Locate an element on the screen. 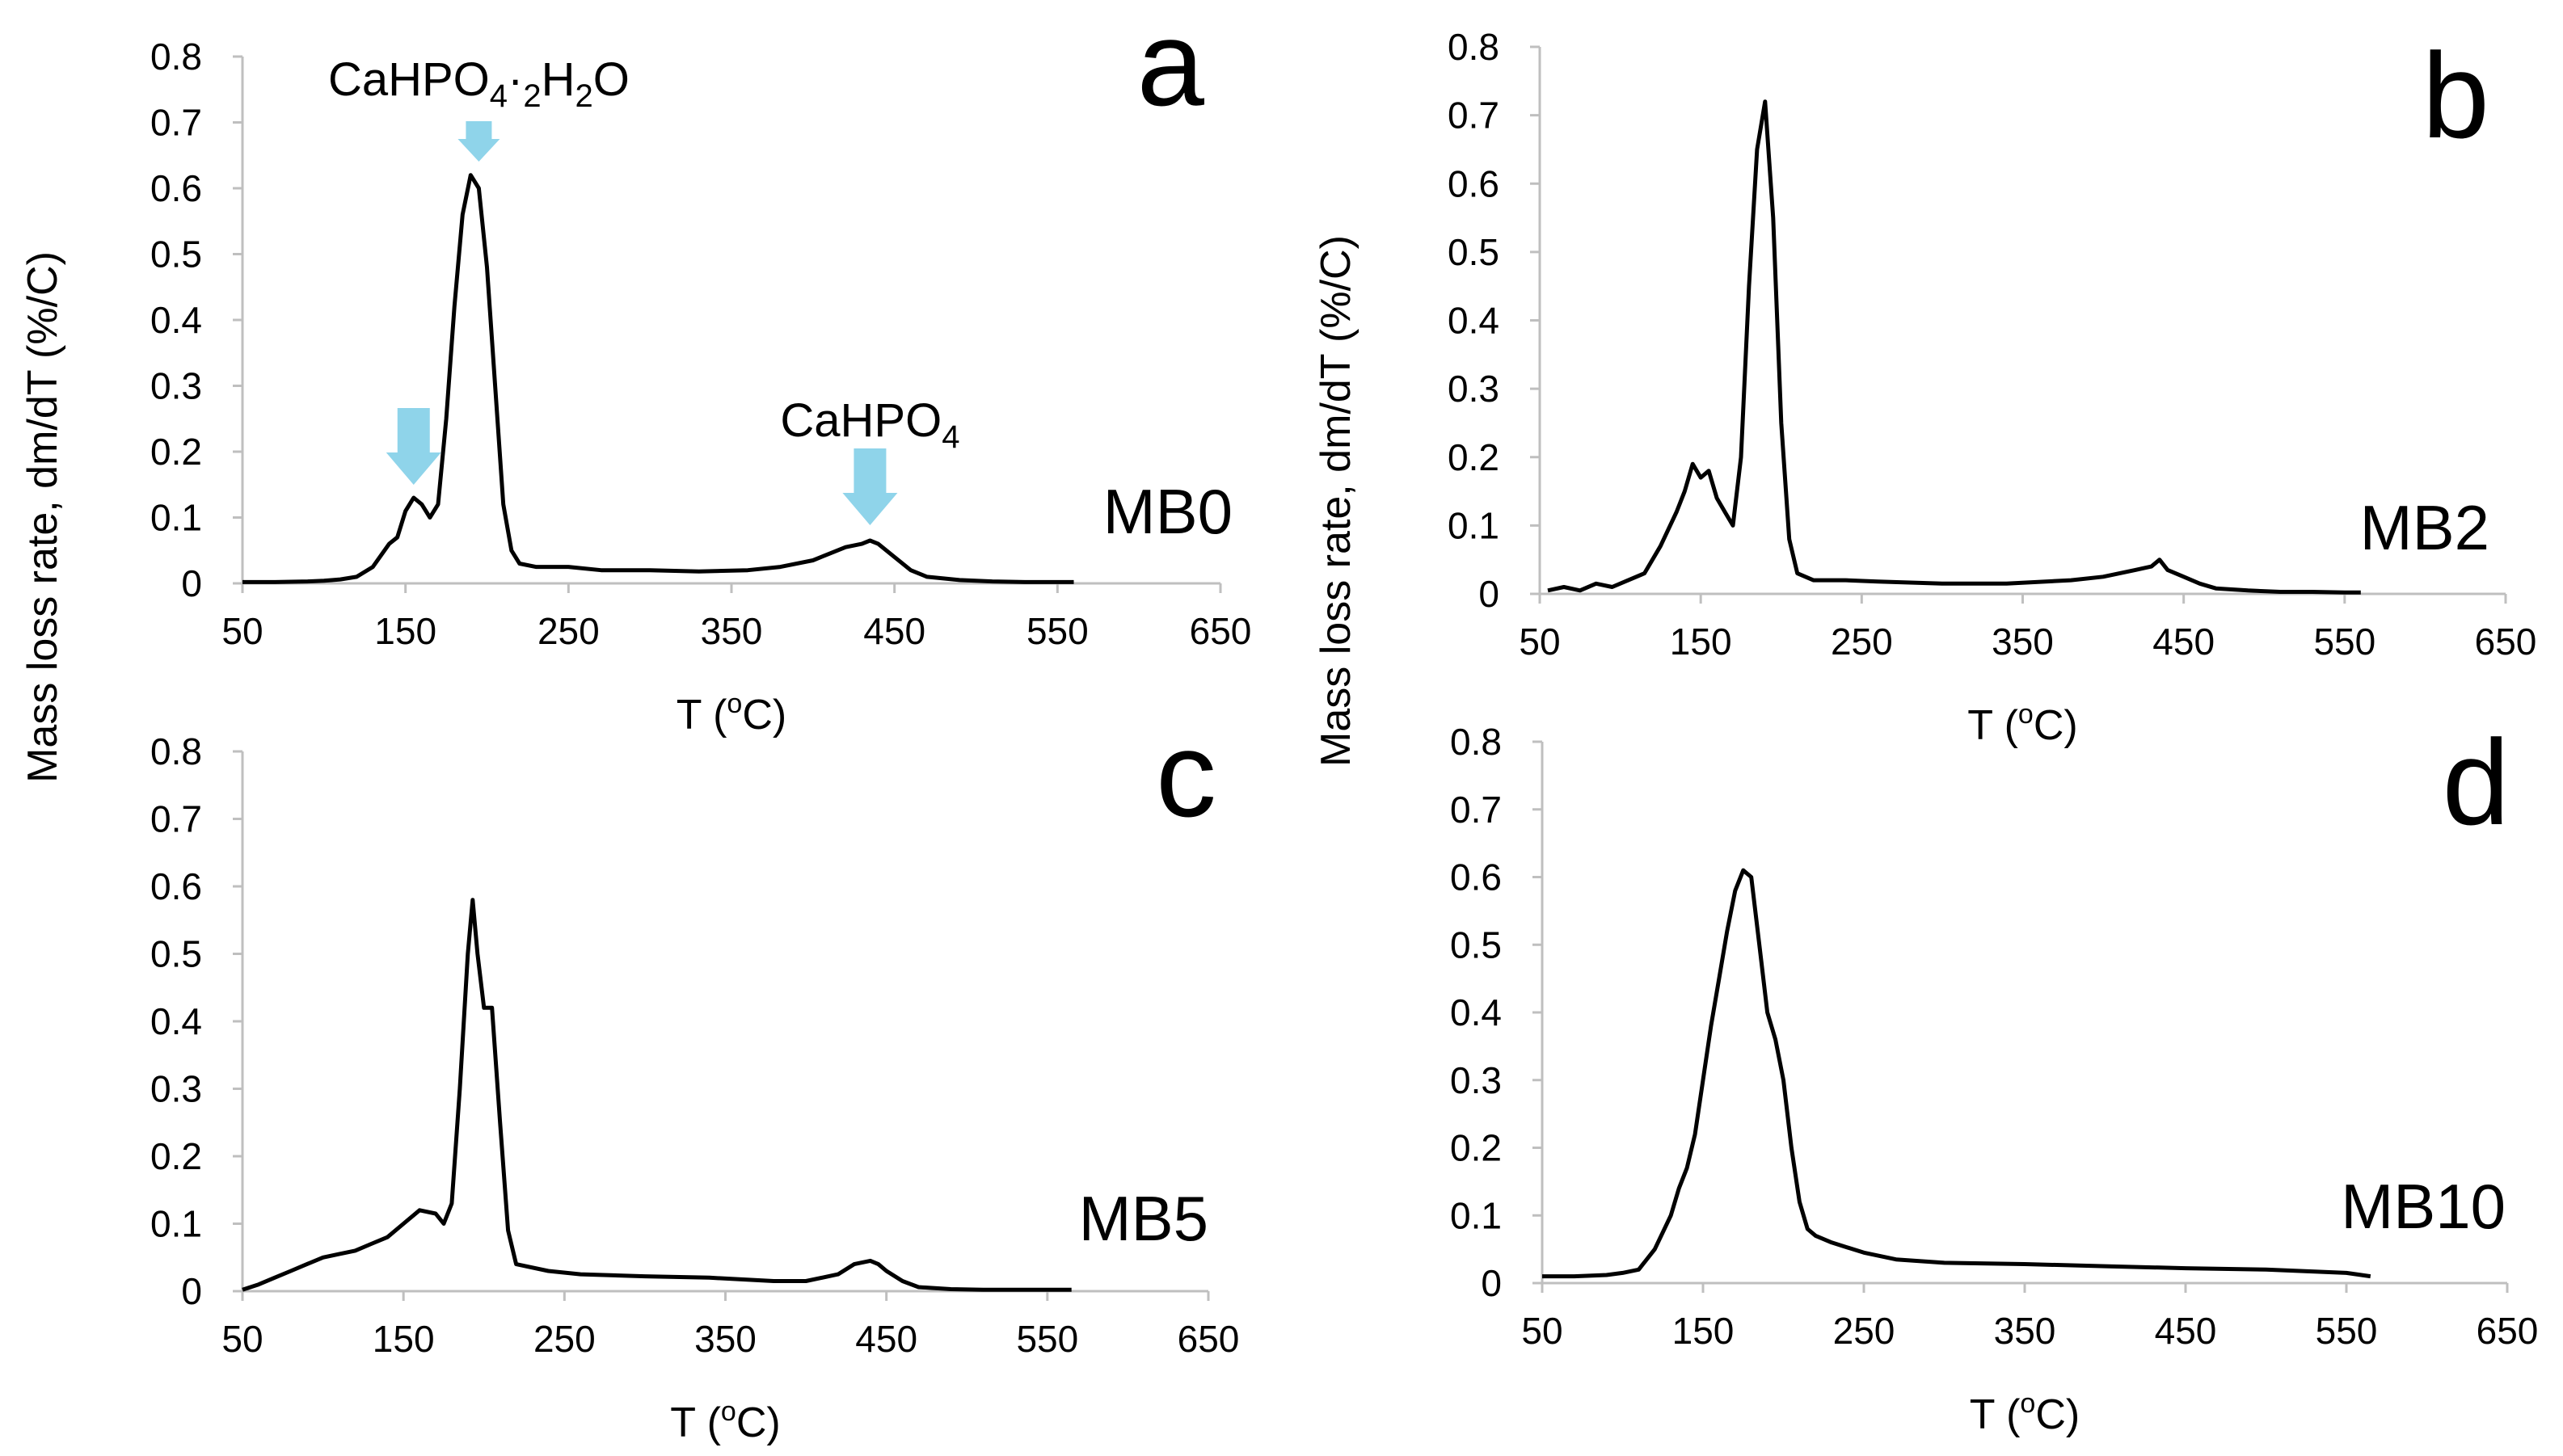 This screenshot has height=1456, width=2563. panel-letter: a is located at coordinates (1171, 65).